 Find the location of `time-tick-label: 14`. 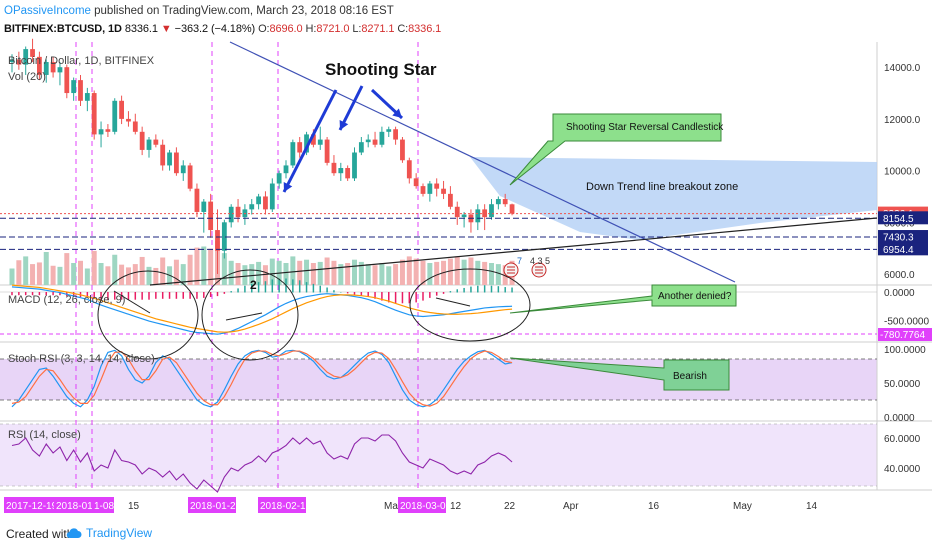

time-tick-label: 14 is located at coordinates (812, 506).